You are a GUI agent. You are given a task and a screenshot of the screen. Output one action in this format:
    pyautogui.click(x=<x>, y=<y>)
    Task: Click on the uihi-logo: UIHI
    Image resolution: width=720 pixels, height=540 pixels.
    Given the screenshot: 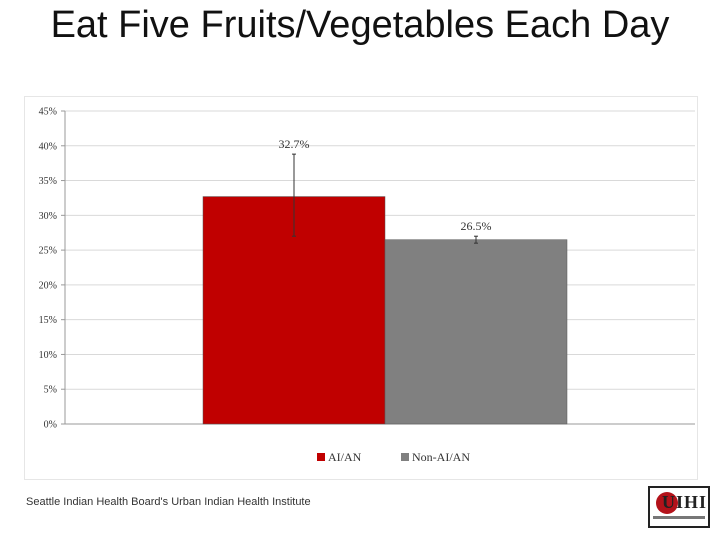 What is the action you would take?
    pyautogui.click(x=679, y=507)
    